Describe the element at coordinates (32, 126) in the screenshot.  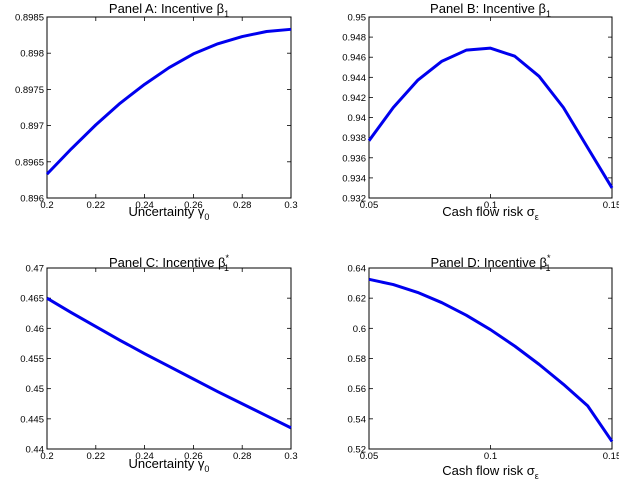
I see `panel-a-y-tick-label: 0.897` at that location.